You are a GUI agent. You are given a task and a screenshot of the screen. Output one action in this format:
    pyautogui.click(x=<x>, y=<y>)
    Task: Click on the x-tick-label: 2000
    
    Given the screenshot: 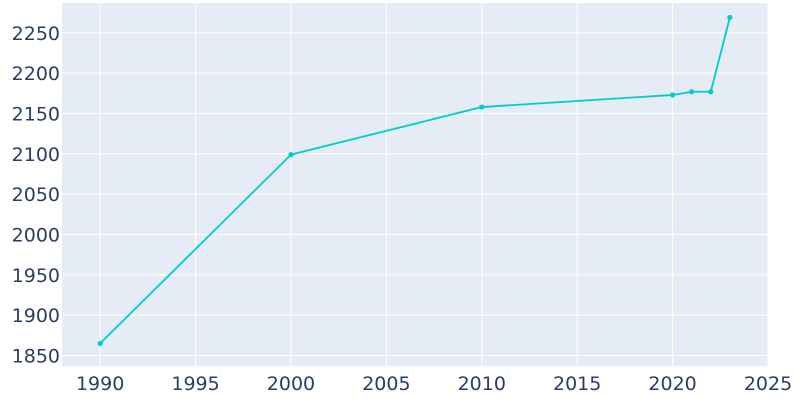 What is the action you would take?
    pyautogui.click(x=291, y=384)
    